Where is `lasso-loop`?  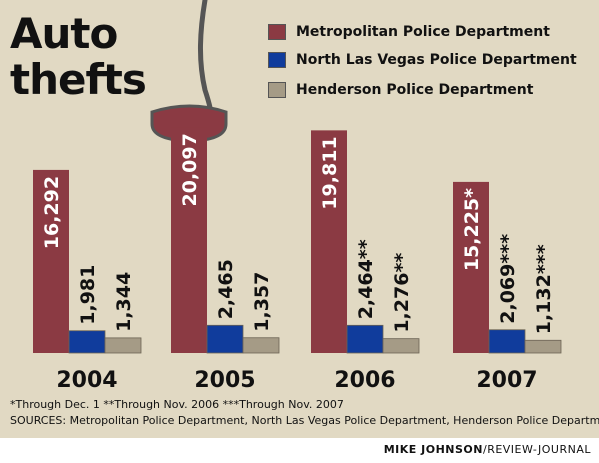 lasso-loop is located at coordinates (189, 123).